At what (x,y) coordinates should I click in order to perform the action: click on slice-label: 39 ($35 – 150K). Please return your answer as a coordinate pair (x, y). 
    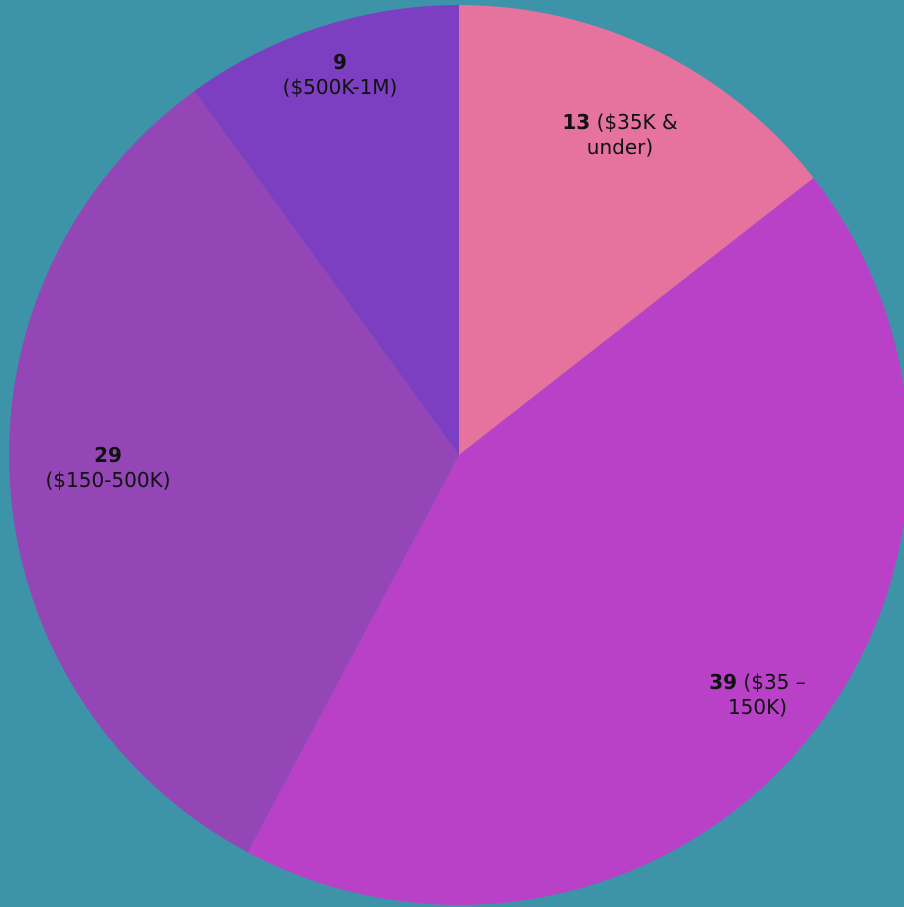
    Looking at the image, I should click on (757, 695).